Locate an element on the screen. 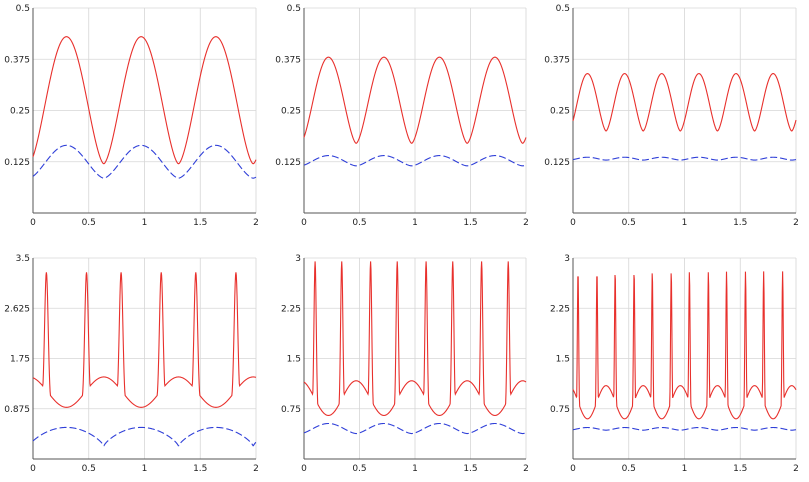 The image size is (809, 482). chart-panel-1: 0 0.5 1 1.5 2 0.125 0.25 0.375 0.5 is located at coordinates (131, 116).